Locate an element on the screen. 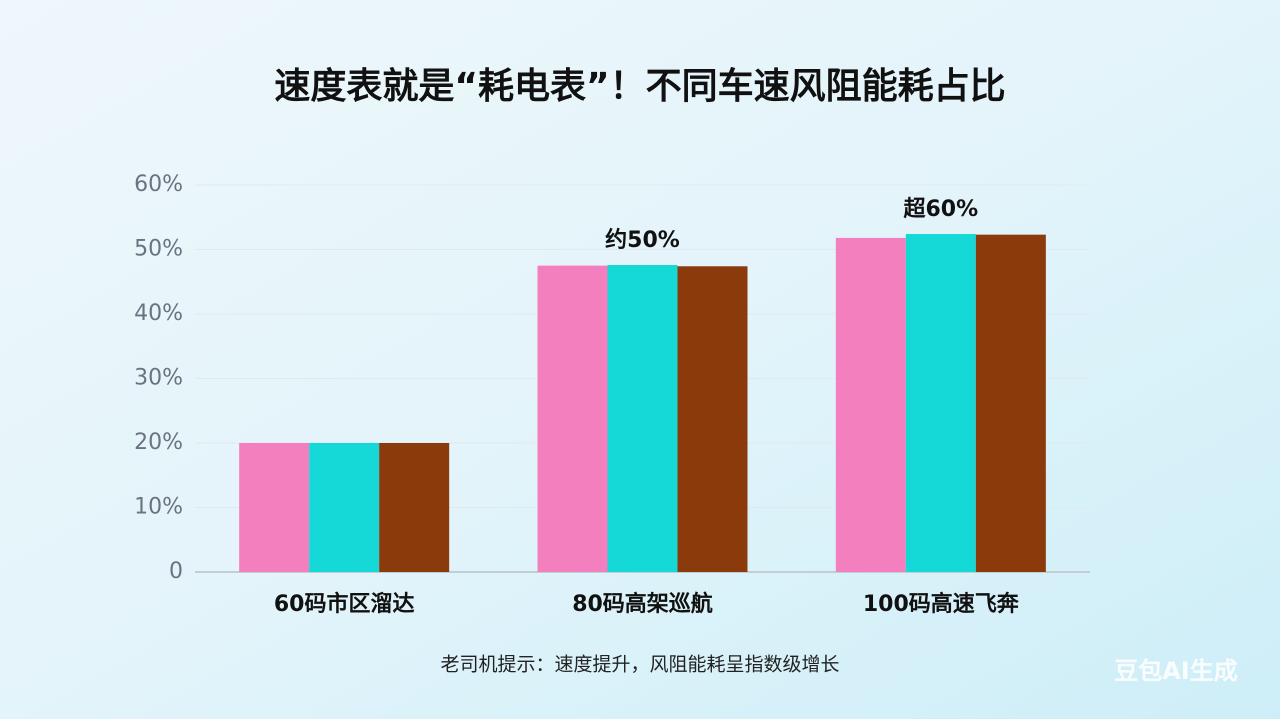 Image resolution: width=1280 pixels, height=723 pixels. y-tick-label: 50% is located at coordinates (158, 249).